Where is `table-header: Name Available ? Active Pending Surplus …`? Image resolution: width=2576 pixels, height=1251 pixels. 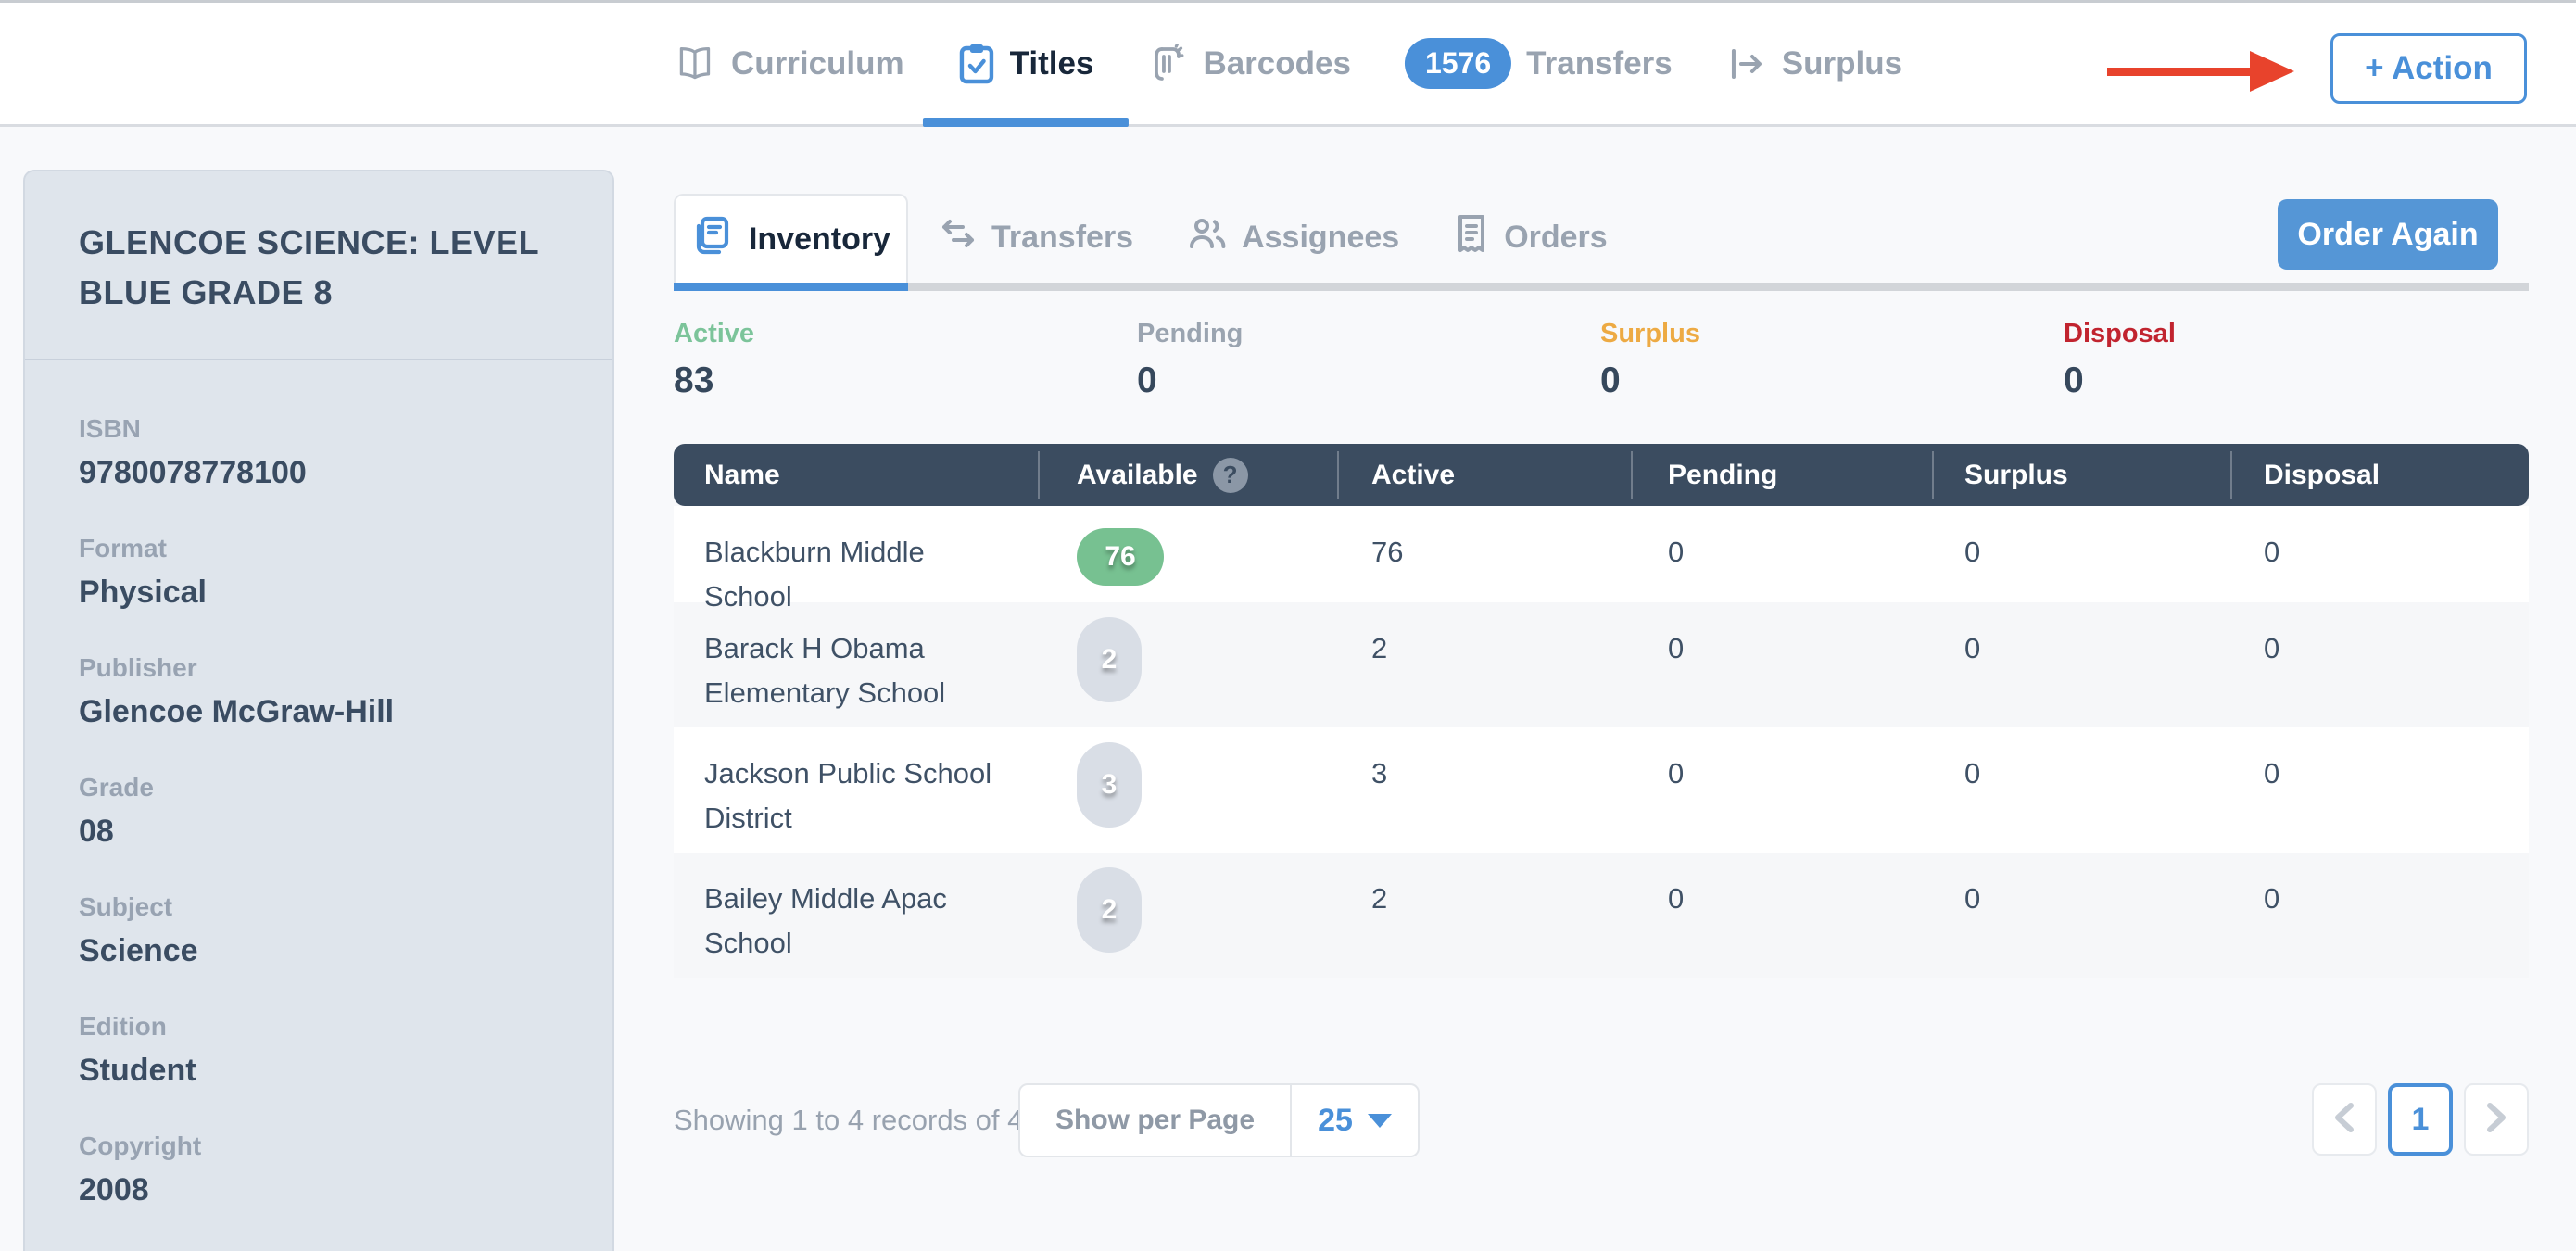 table-header: Name Available ? Active Pending Surplus … is located at coordinates (1602, 475).